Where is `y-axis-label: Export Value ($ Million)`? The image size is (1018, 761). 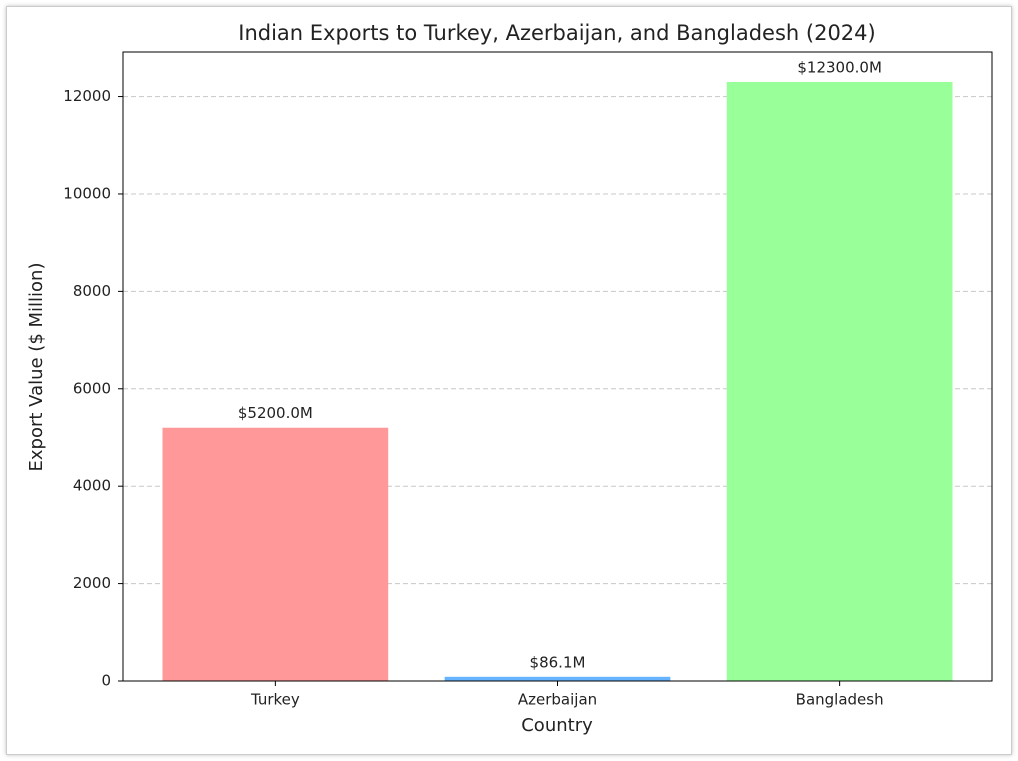 y-axis-label: Export Value ($ Million) is located at coordinates (36, 367).